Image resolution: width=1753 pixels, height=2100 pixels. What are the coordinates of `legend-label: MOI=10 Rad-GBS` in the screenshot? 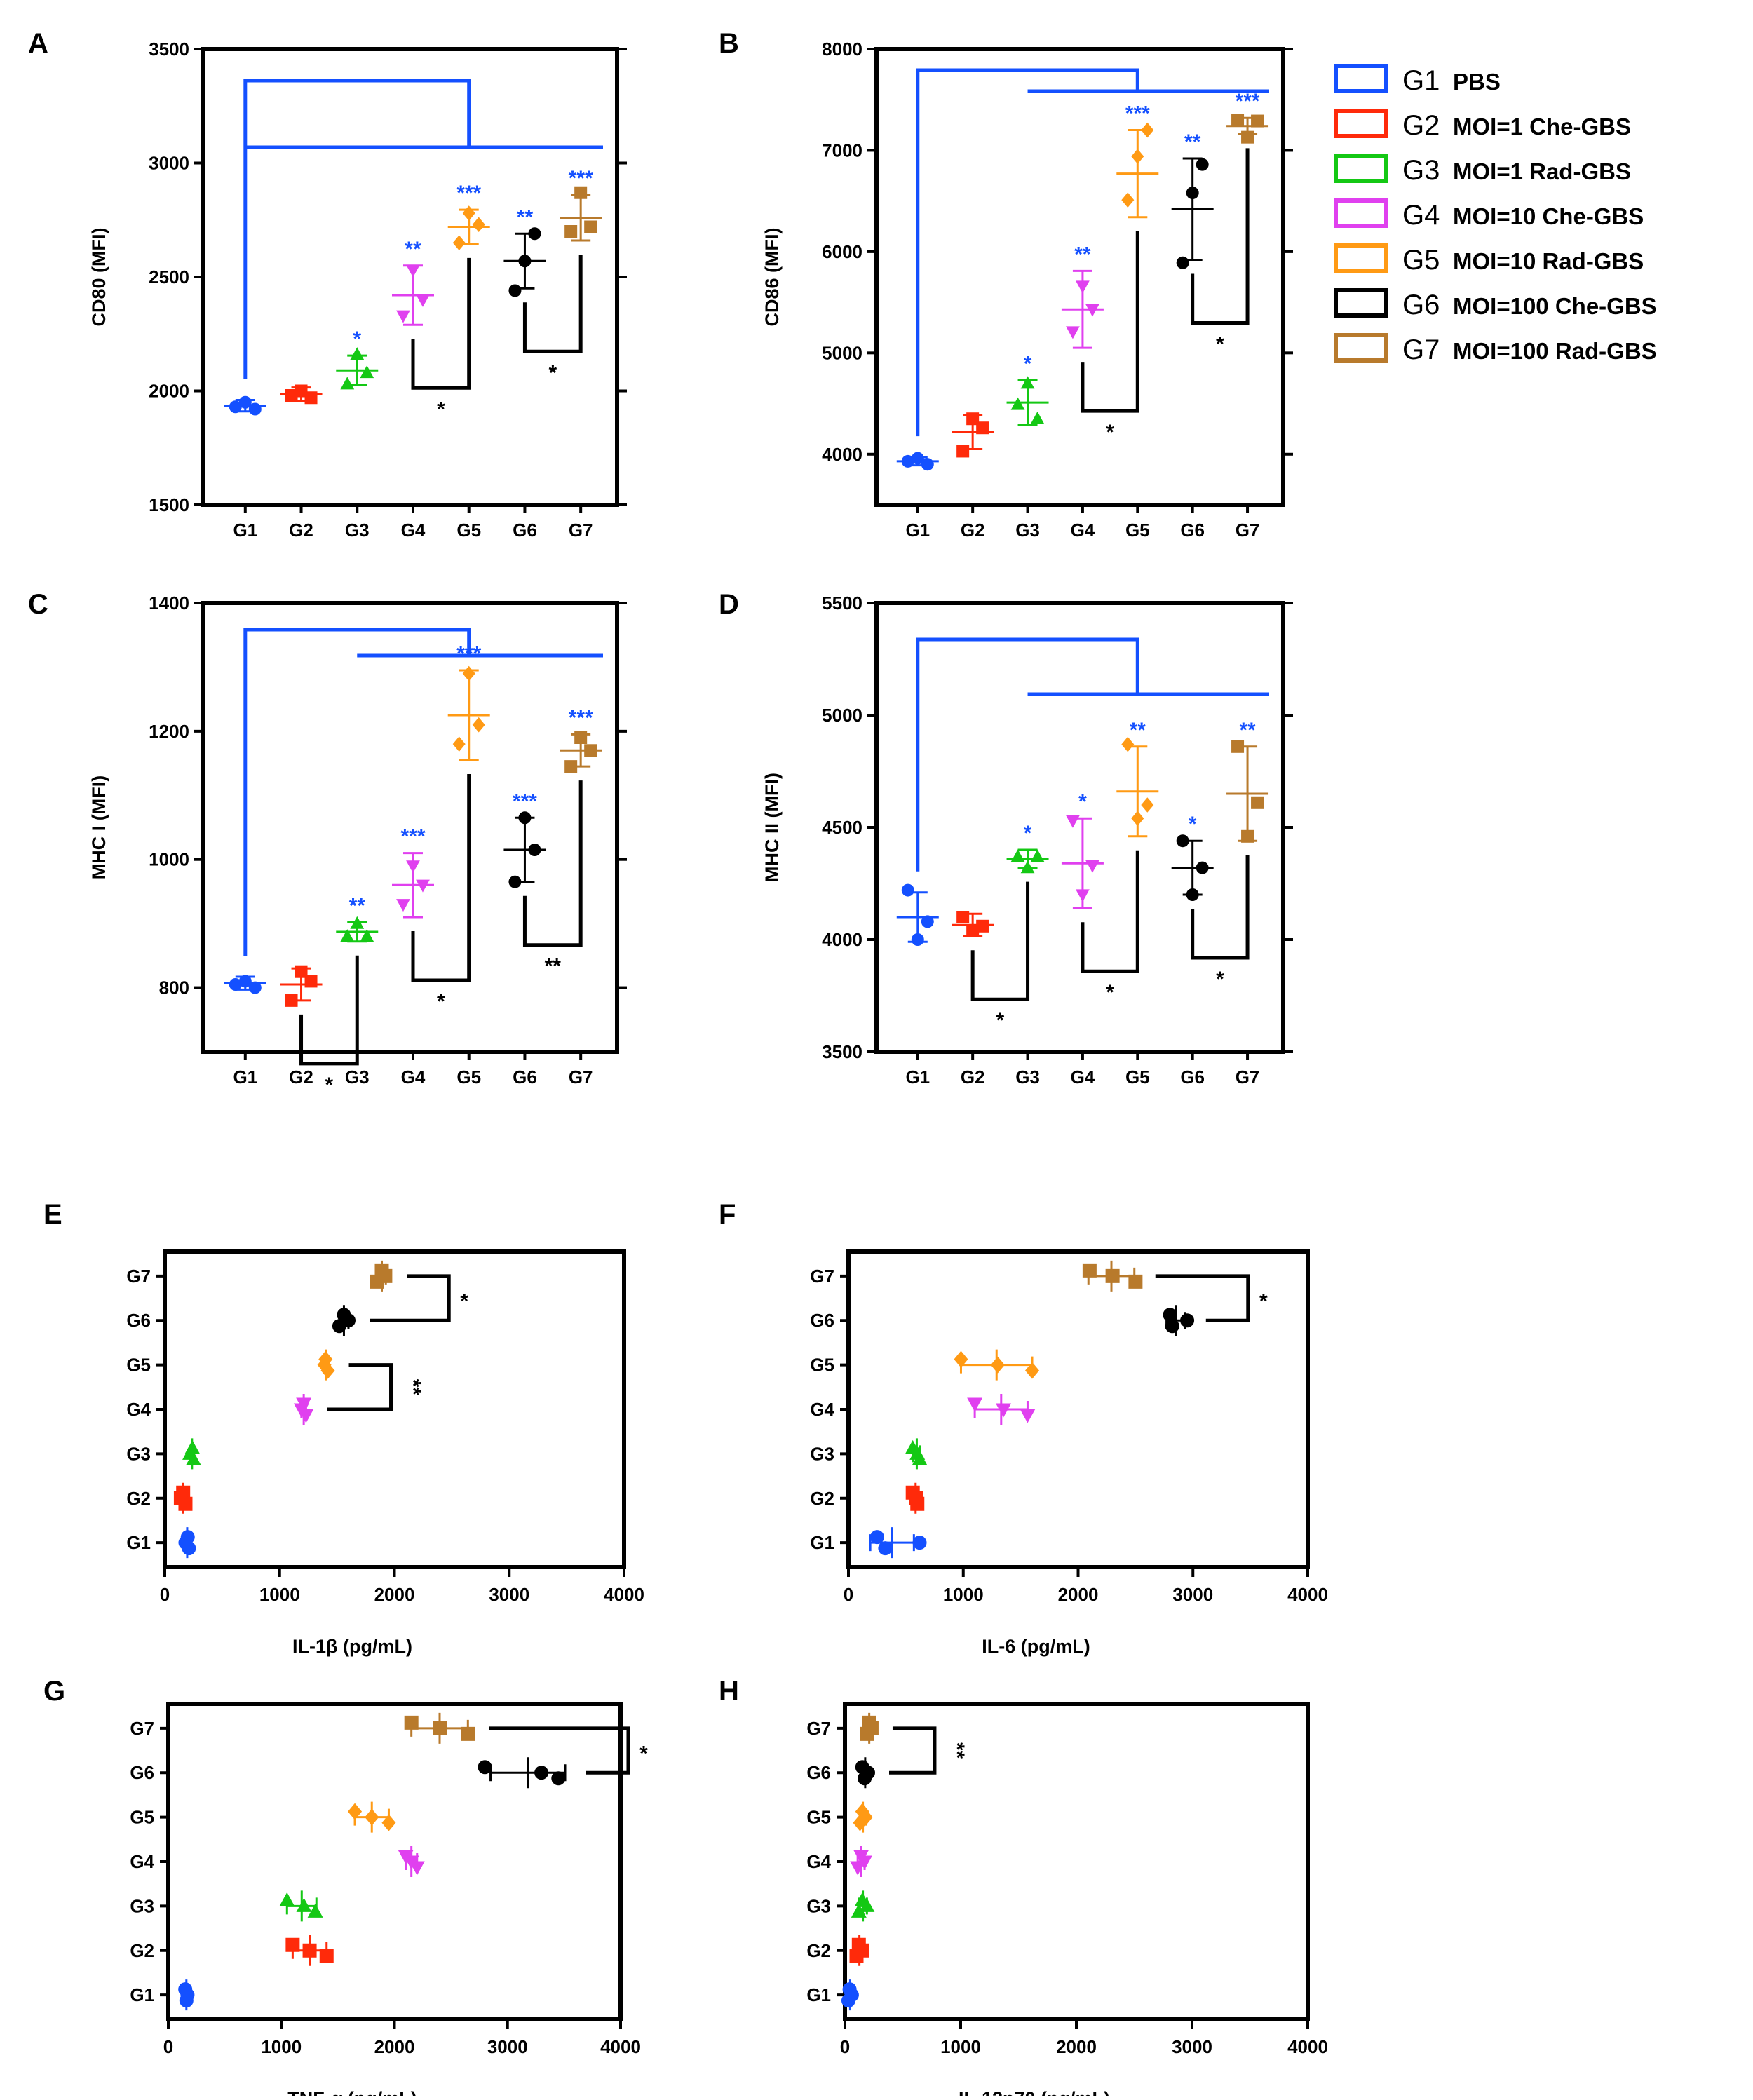 It's located at (1548, 261).